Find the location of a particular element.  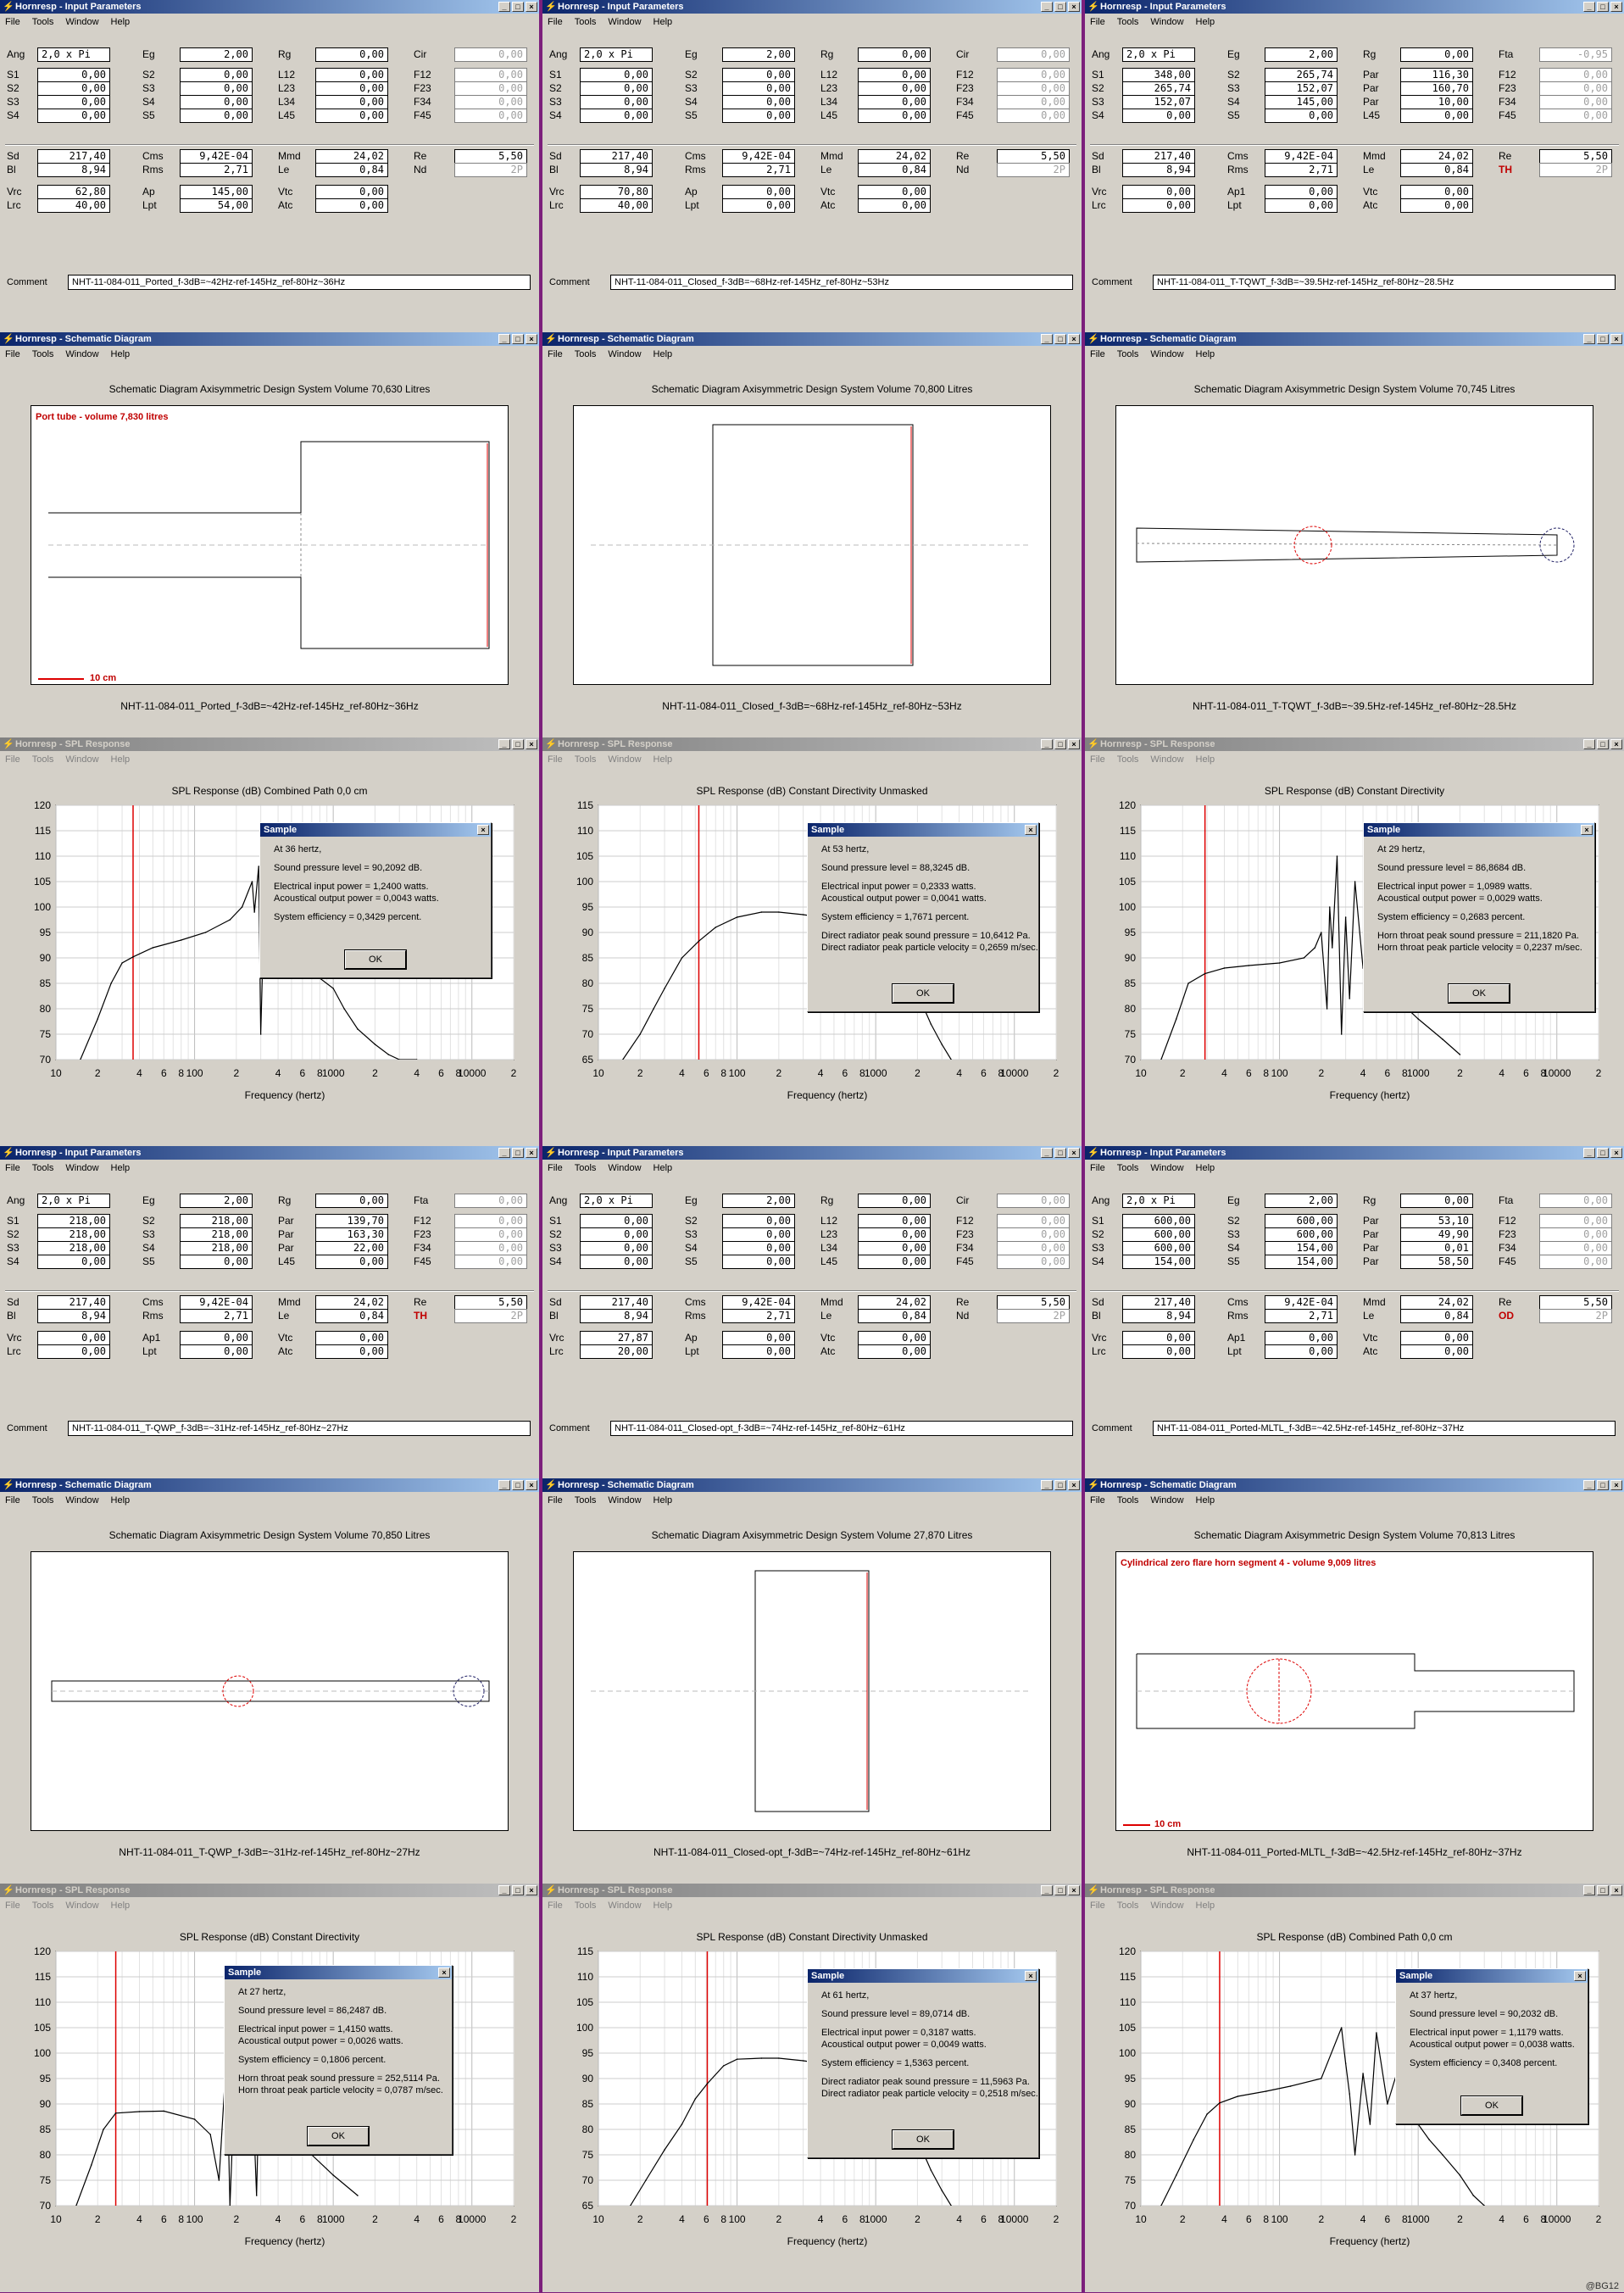

param-field-od: 2P is located at coordinates (1575, 1316).